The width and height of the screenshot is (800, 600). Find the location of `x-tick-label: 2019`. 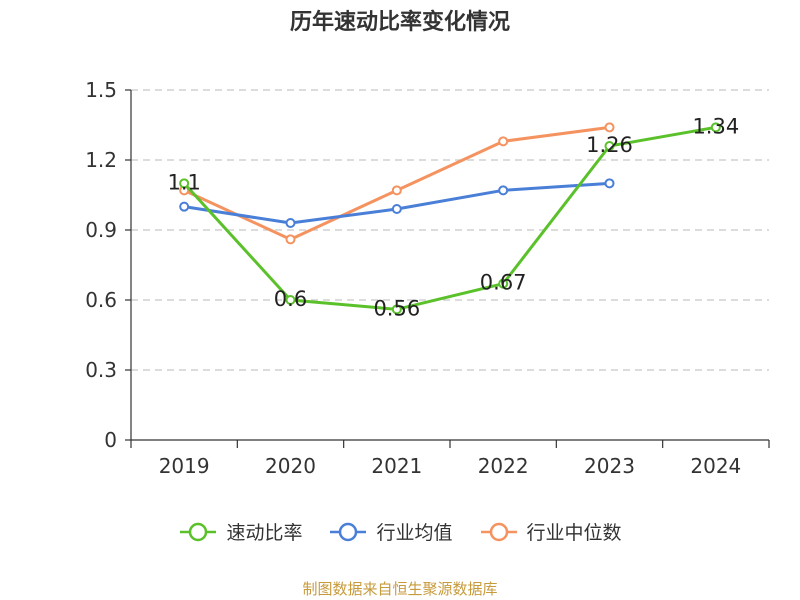

x-tick-label: 2019 is located at coordinates (184, 466).